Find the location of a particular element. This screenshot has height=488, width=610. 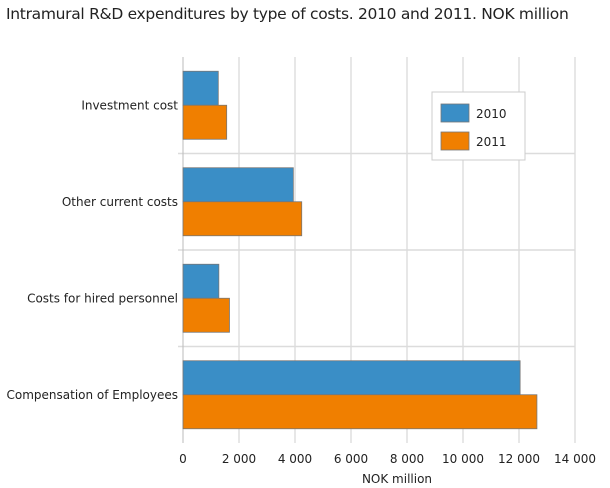

x-tick-label: 2 000 is located at coordinates (239, 459).